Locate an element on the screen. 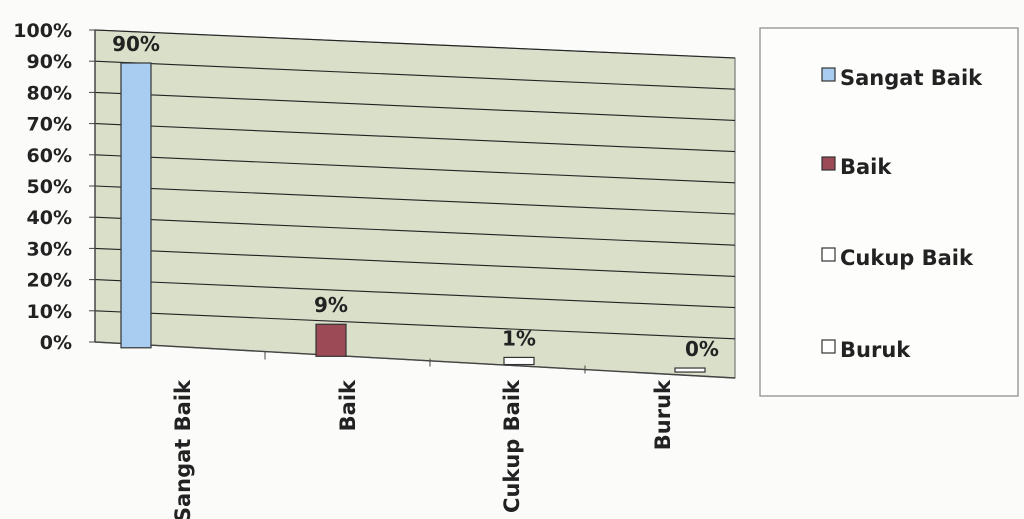 The width and height of the screenshot is (1024, 519). y-tick-label: 0% is located at coordinates (56, 343).